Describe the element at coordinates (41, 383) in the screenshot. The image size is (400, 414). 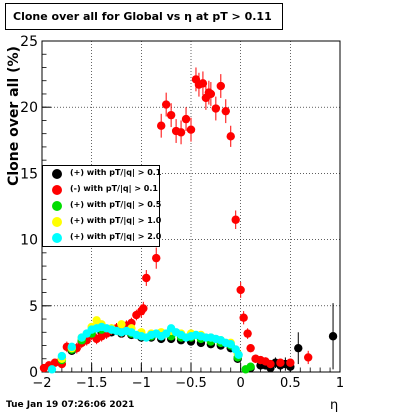
I see `x-tick-label: −2` at that location.